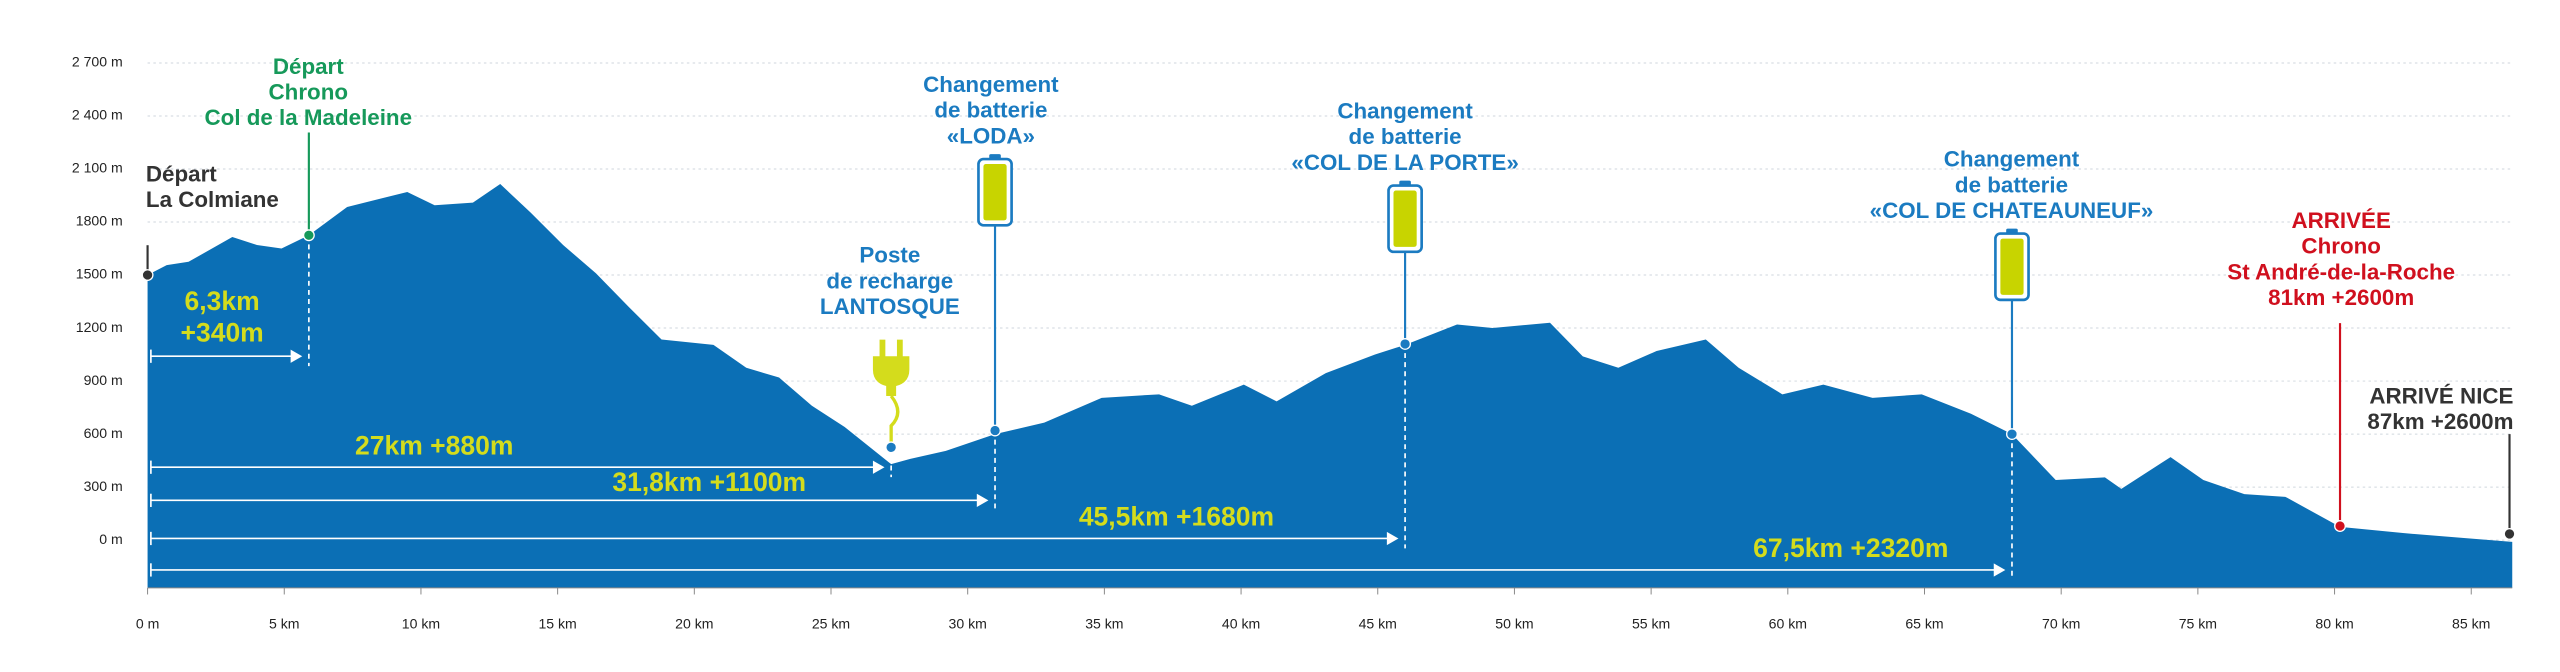 Image resolution: width=2560 pixels, height=672 pixels. What do you see at coordinates (221, 333) in the screenshot?
I see `distance-label: +340m` at bounding box center [221, 333].